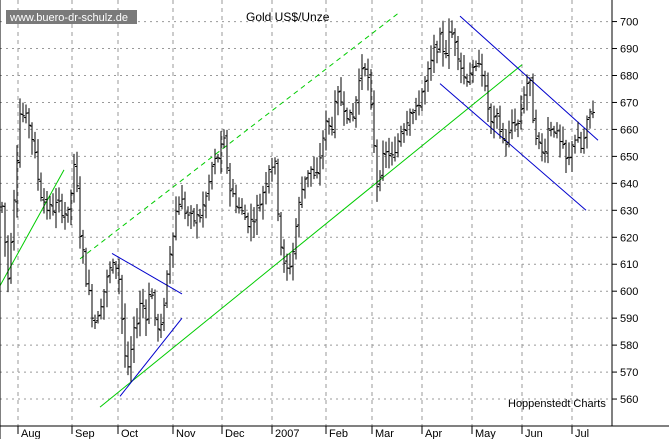  Describe the element at coordinates (235, 433) in the screenshot. I see `x-tick-label: Dec` at that location.